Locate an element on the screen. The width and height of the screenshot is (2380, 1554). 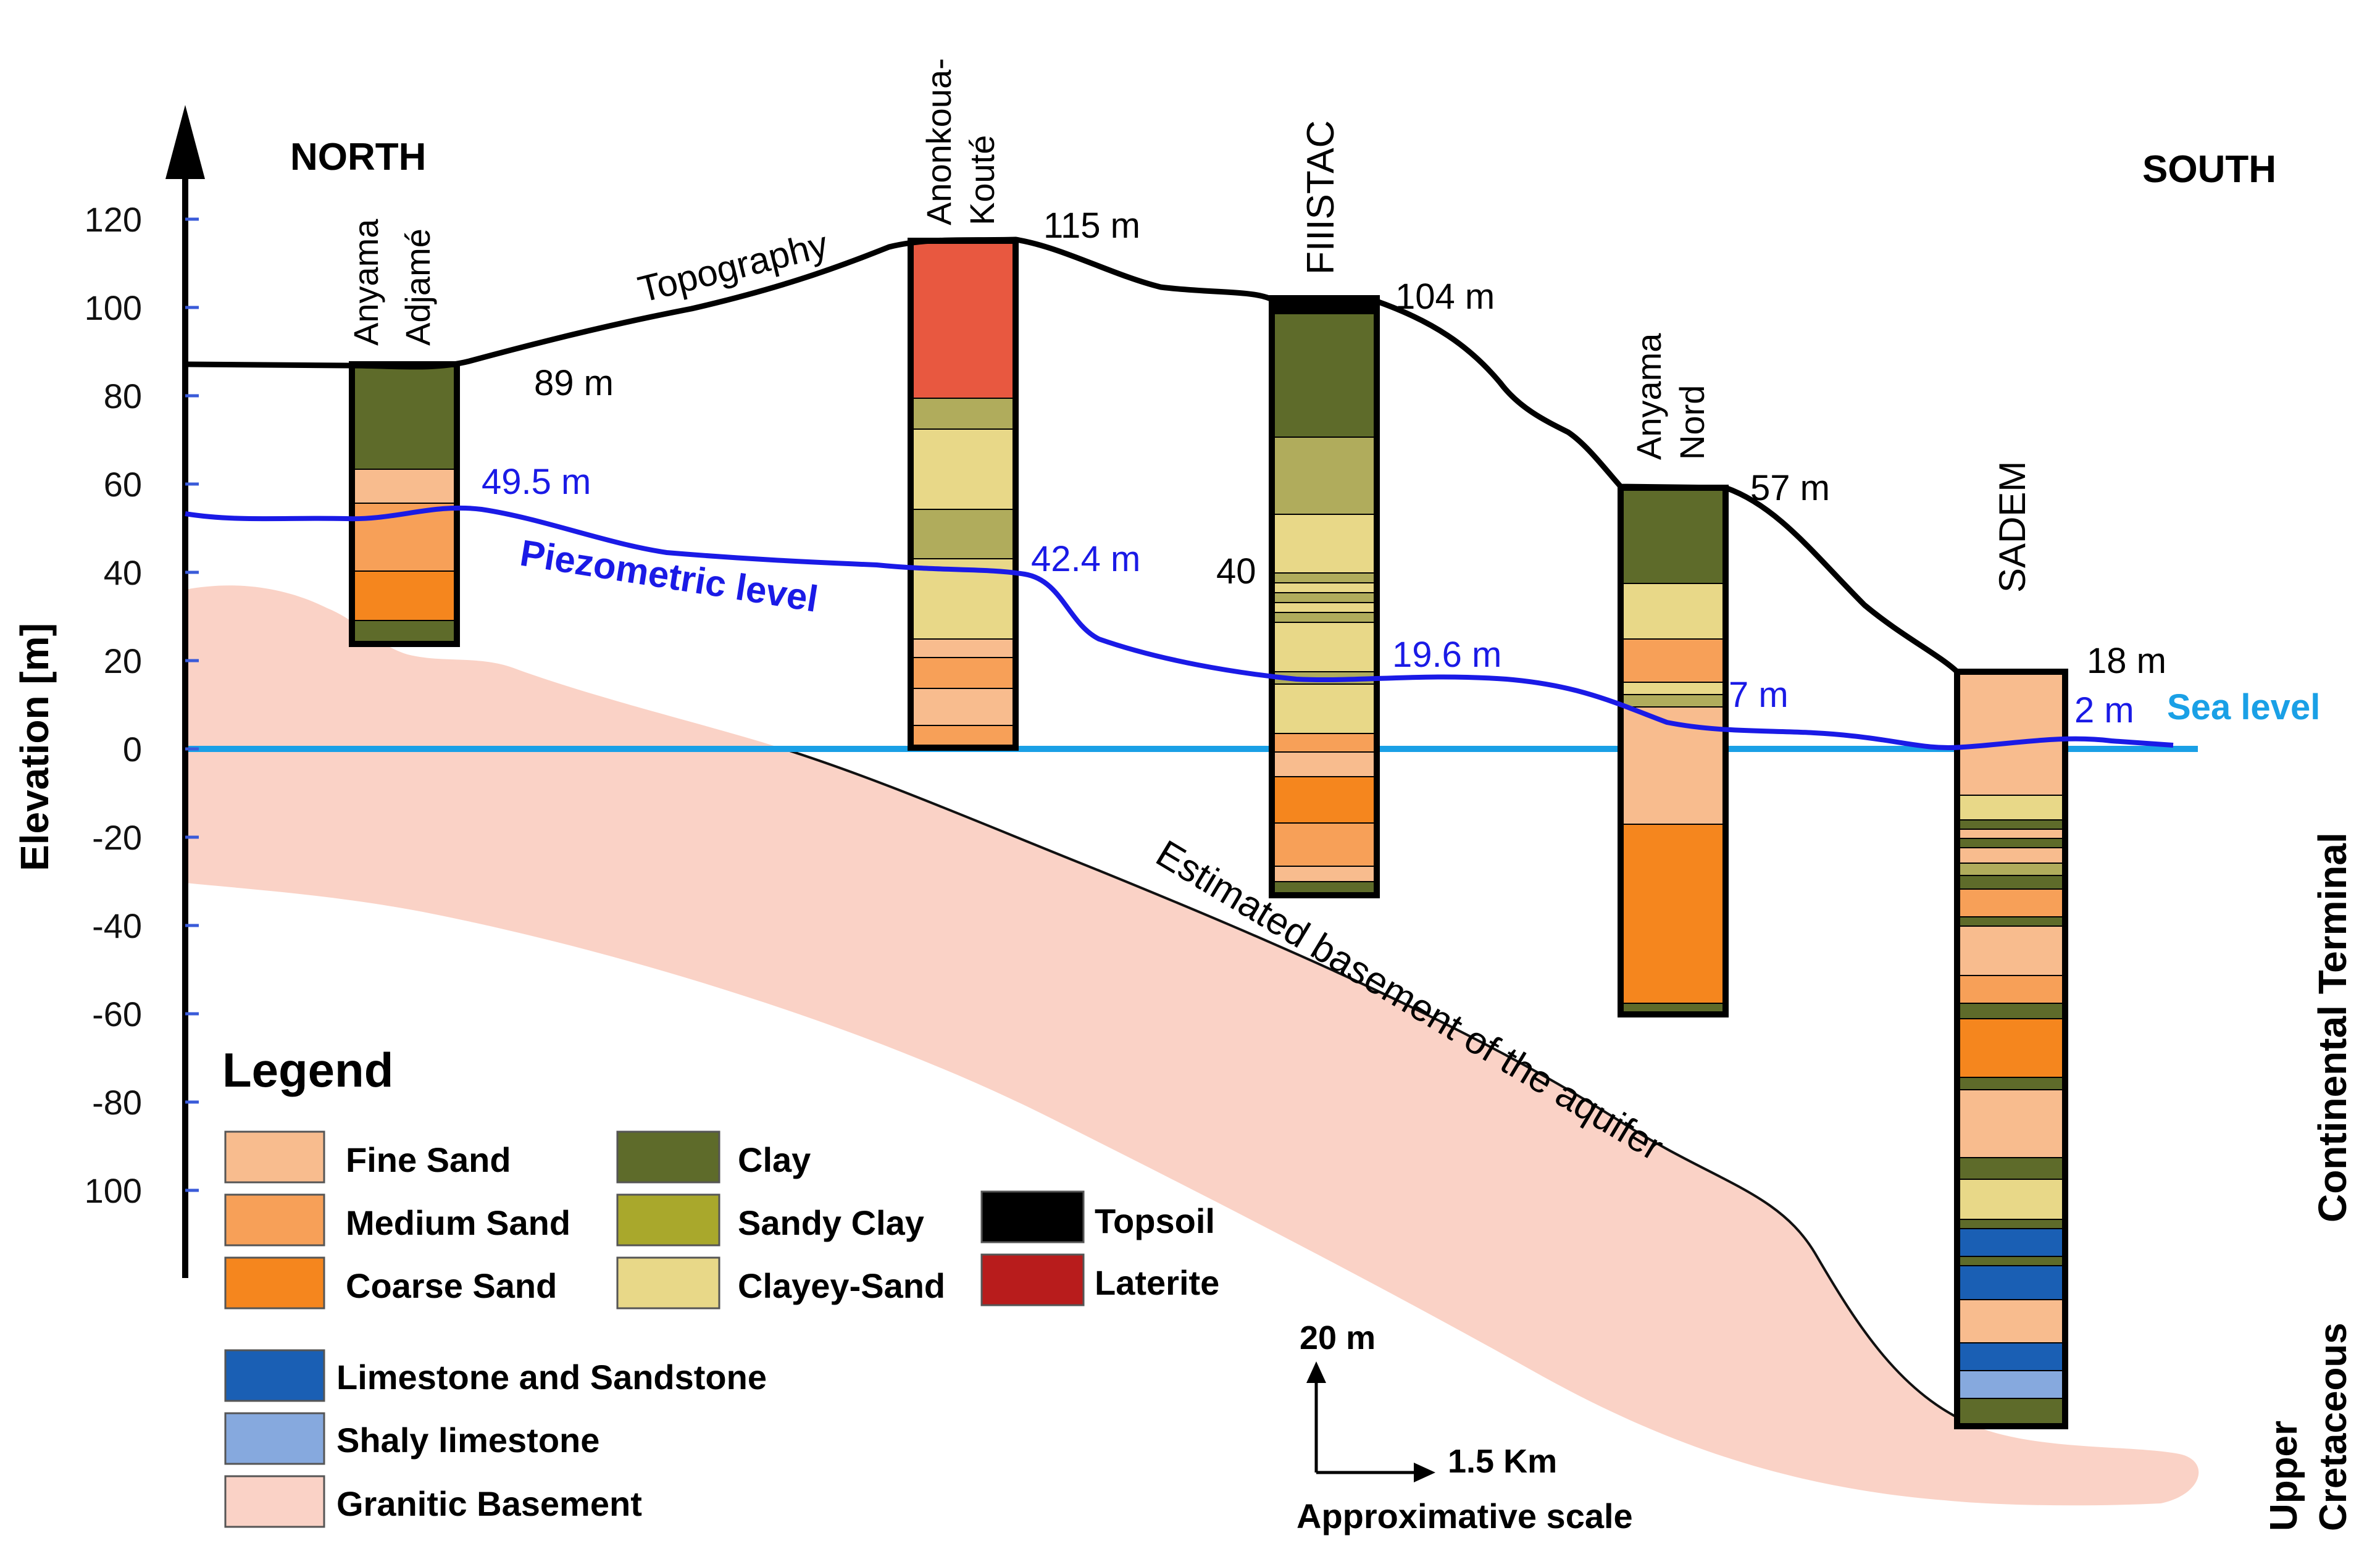
upper-cretaceous-label-1: Upper is located at coordinates (2284, 1476).